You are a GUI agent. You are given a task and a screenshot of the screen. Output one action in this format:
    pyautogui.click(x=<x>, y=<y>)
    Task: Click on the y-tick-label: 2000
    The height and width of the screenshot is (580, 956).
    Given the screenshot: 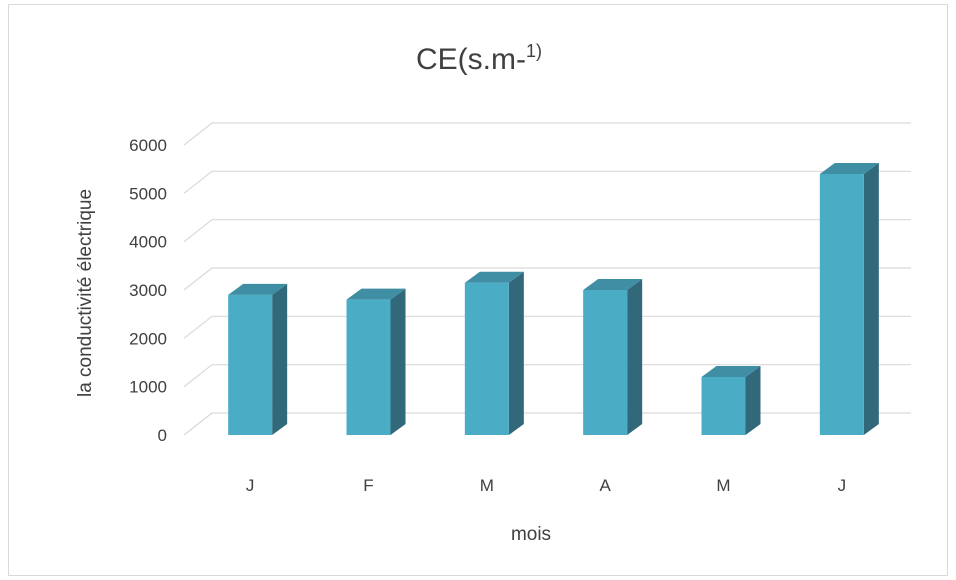 What is the action you would take?
    pyautogui.click(x=148, y=338)
    